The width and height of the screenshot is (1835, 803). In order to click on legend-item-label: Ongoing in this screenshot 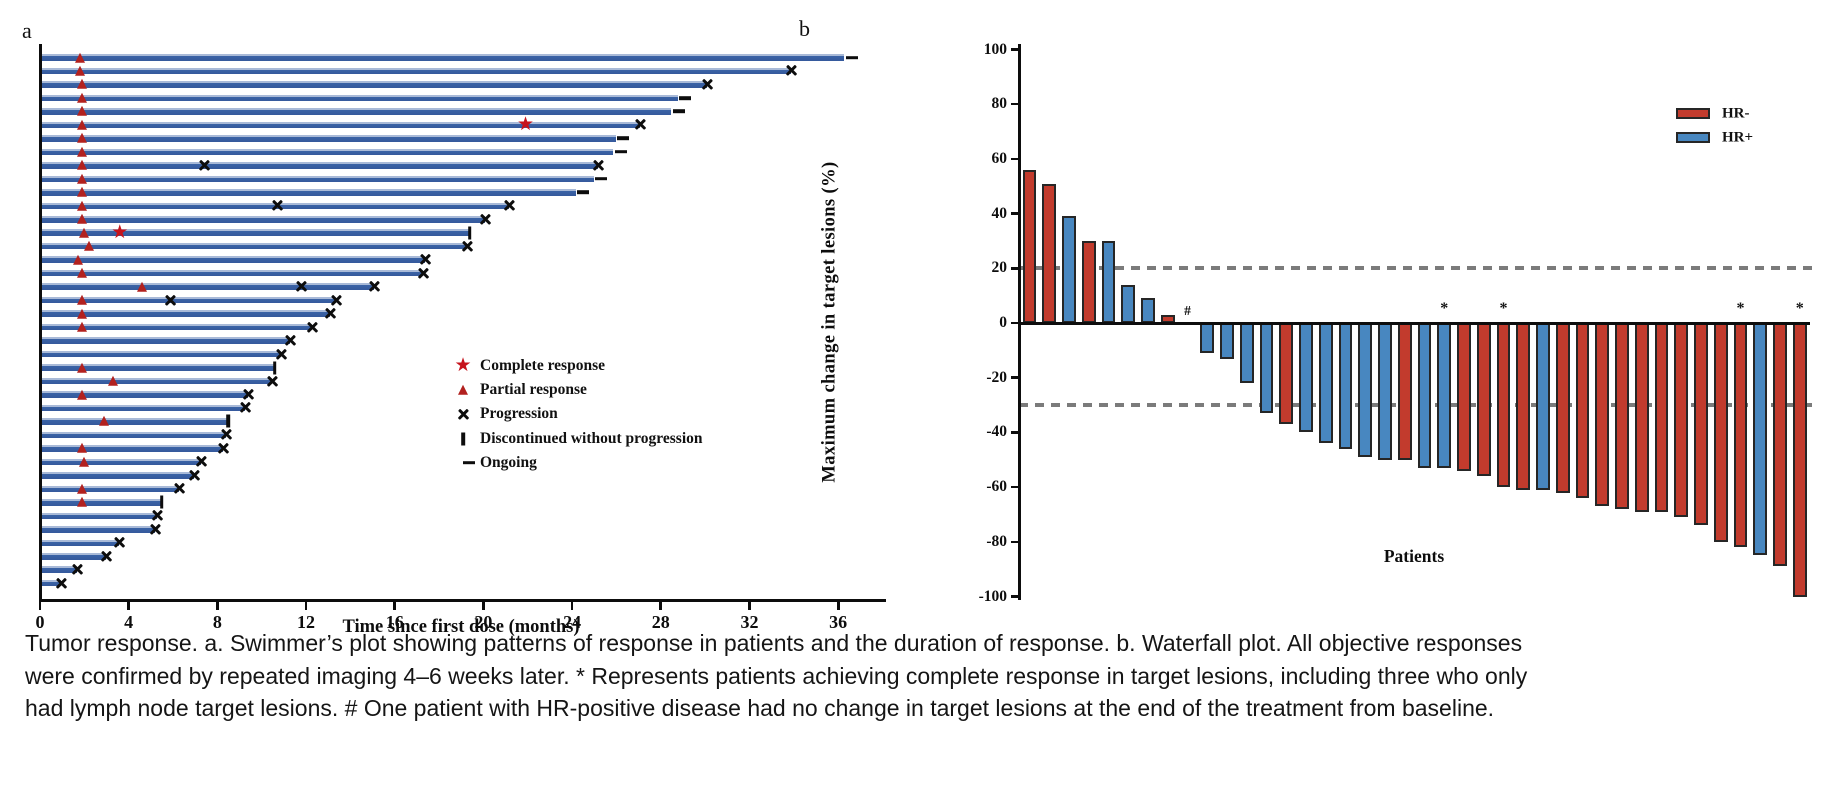, I will do `click(508, 462)`.